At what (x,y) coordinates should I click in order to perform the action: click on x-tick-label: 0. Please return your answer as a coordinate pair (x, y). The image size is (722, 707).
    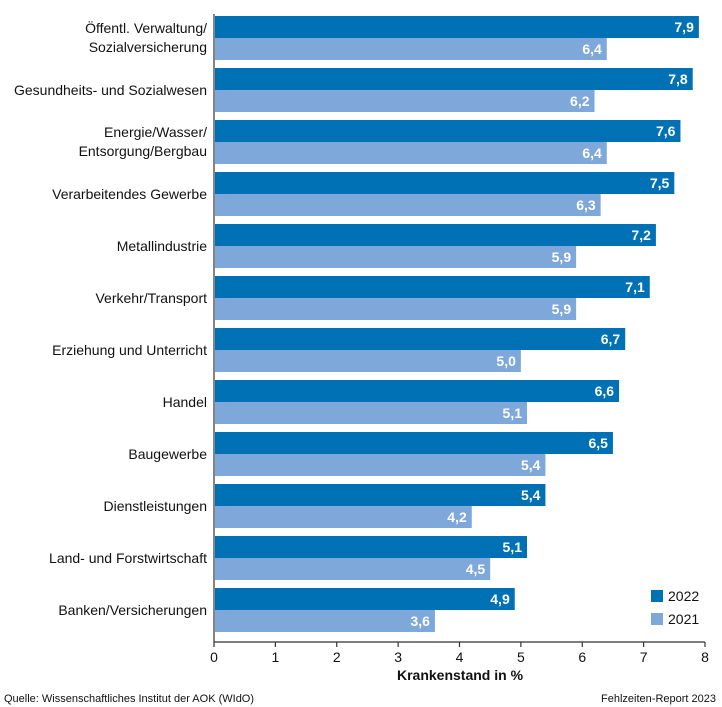
    Looking at the image, I should click on (214, 657).